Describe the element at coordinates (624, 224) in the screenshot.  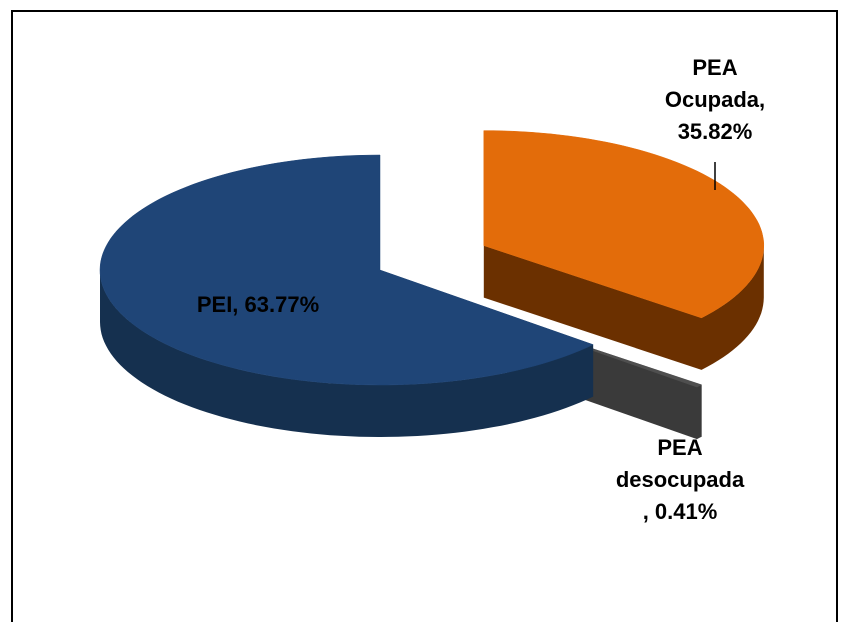
I see `slice` at that location.